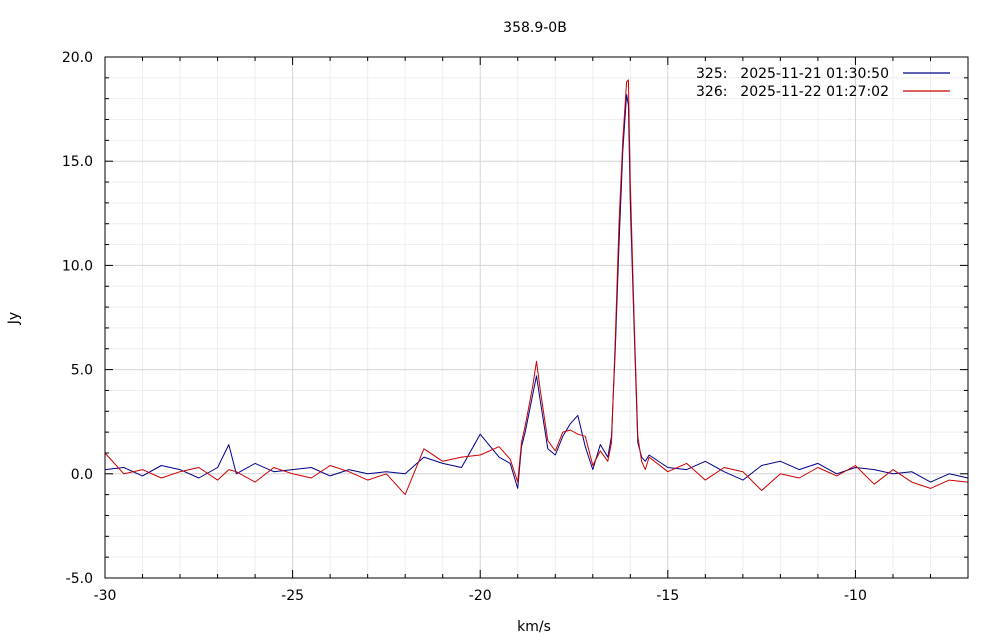 Image resolution: width=1000 pixels, height=640 pixels. Describe the element at coordinates (77, 318) in the screenshot. I see `y-tick-labels: -5.0 0.0 5.0 10.0 15.0 20.0` at that location.